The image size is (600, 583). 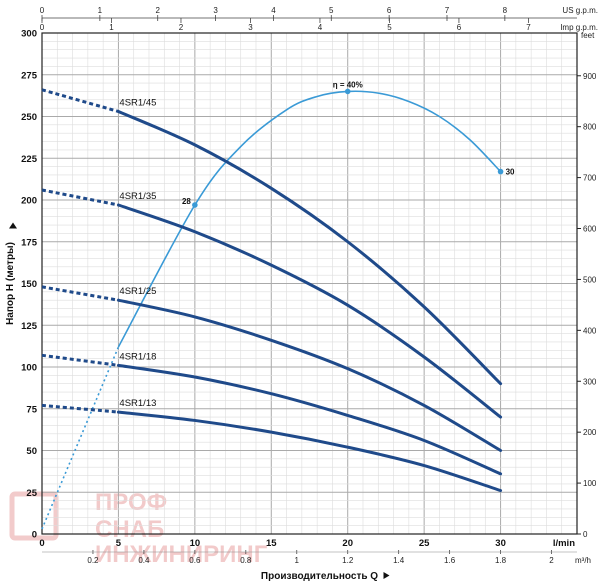 What do you see at coordinates (250, 27) in the screenshot?
I see `imp-tick-label: 3` at bounding box center [250, 27].